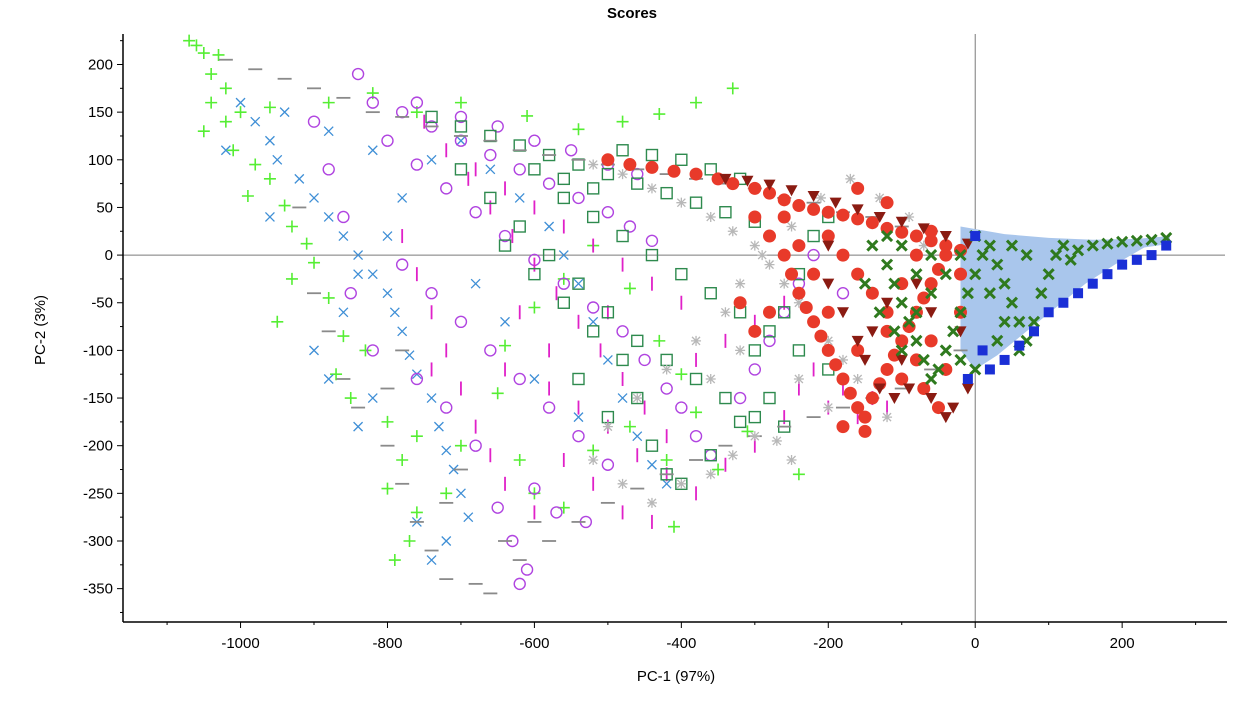  Describe the element at coordinates (98, 493) in the screenshot. I see `y-tick-label: -250` at that location.